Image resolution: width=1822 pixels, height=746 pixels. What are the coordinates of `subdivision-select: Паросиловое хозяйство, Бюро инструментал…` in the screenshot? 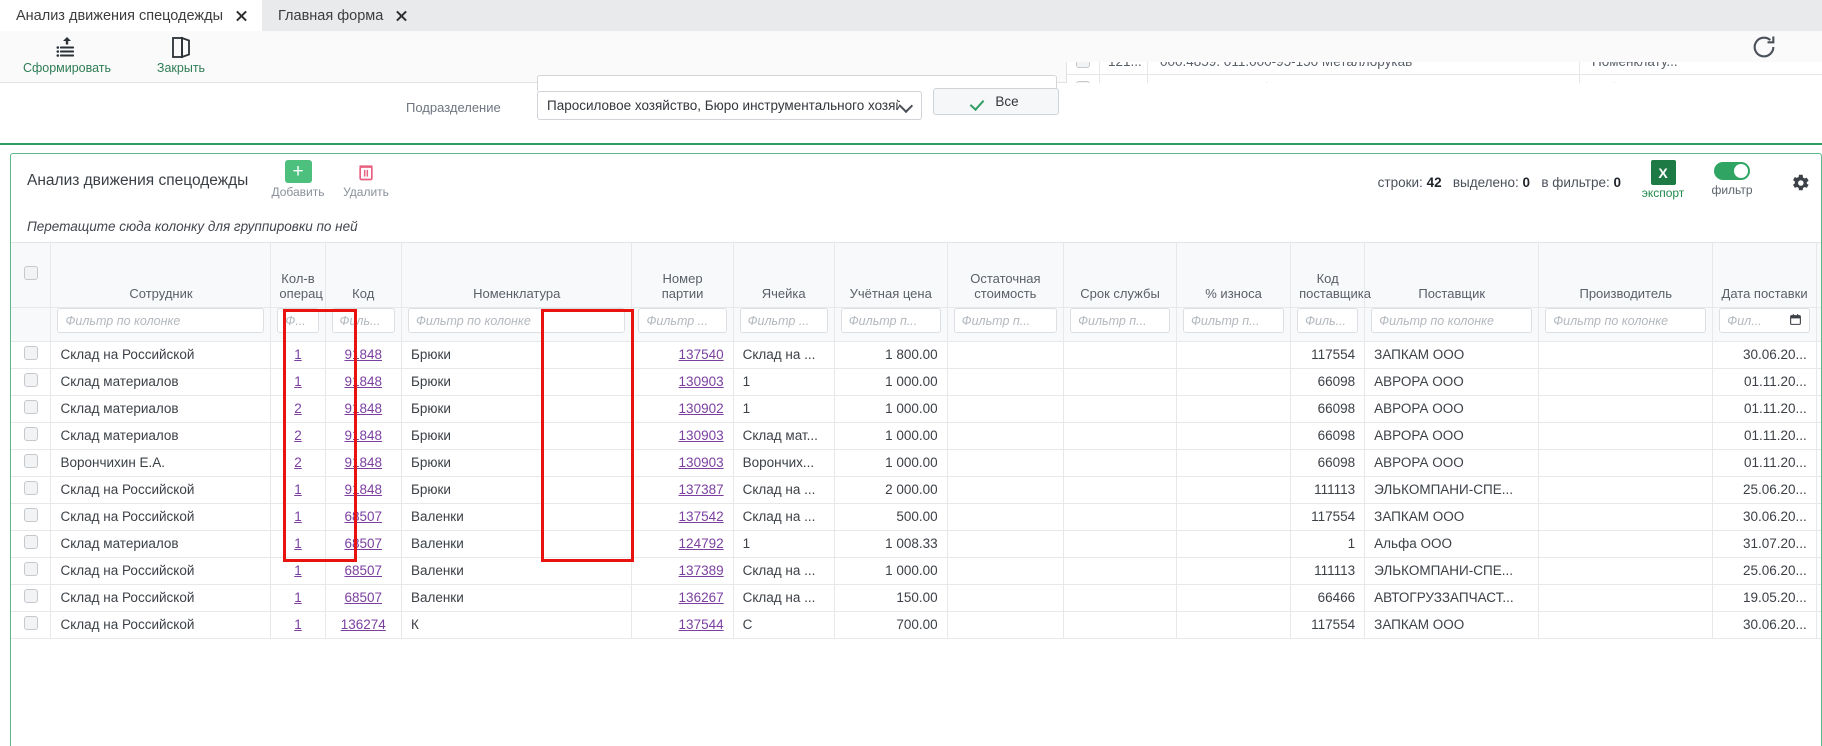 It's located at (729, 105).